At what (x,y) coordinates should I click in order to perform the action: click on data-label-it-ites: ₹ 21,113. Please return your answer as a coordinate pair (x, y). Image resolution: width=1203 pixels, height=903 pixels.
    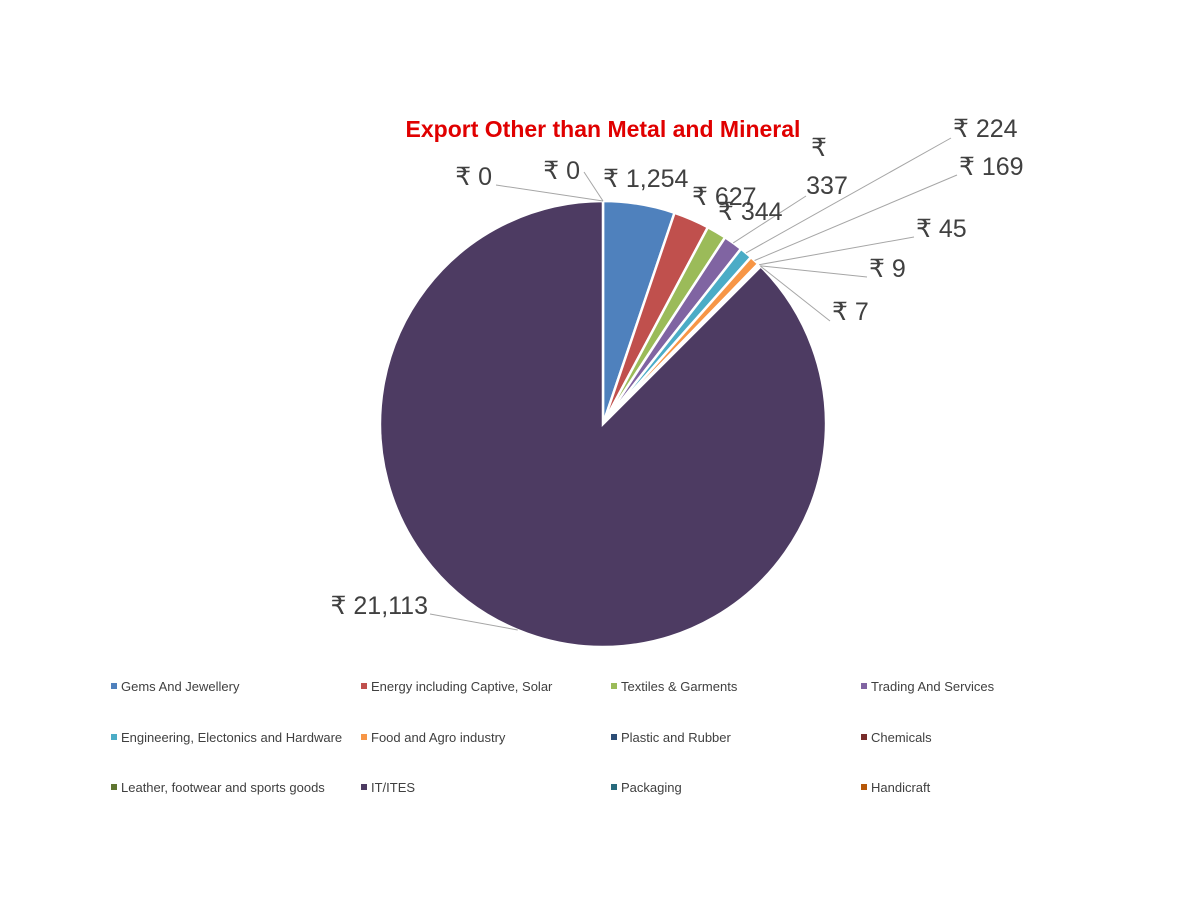
    Looking at the image, I should click on (379, 606).